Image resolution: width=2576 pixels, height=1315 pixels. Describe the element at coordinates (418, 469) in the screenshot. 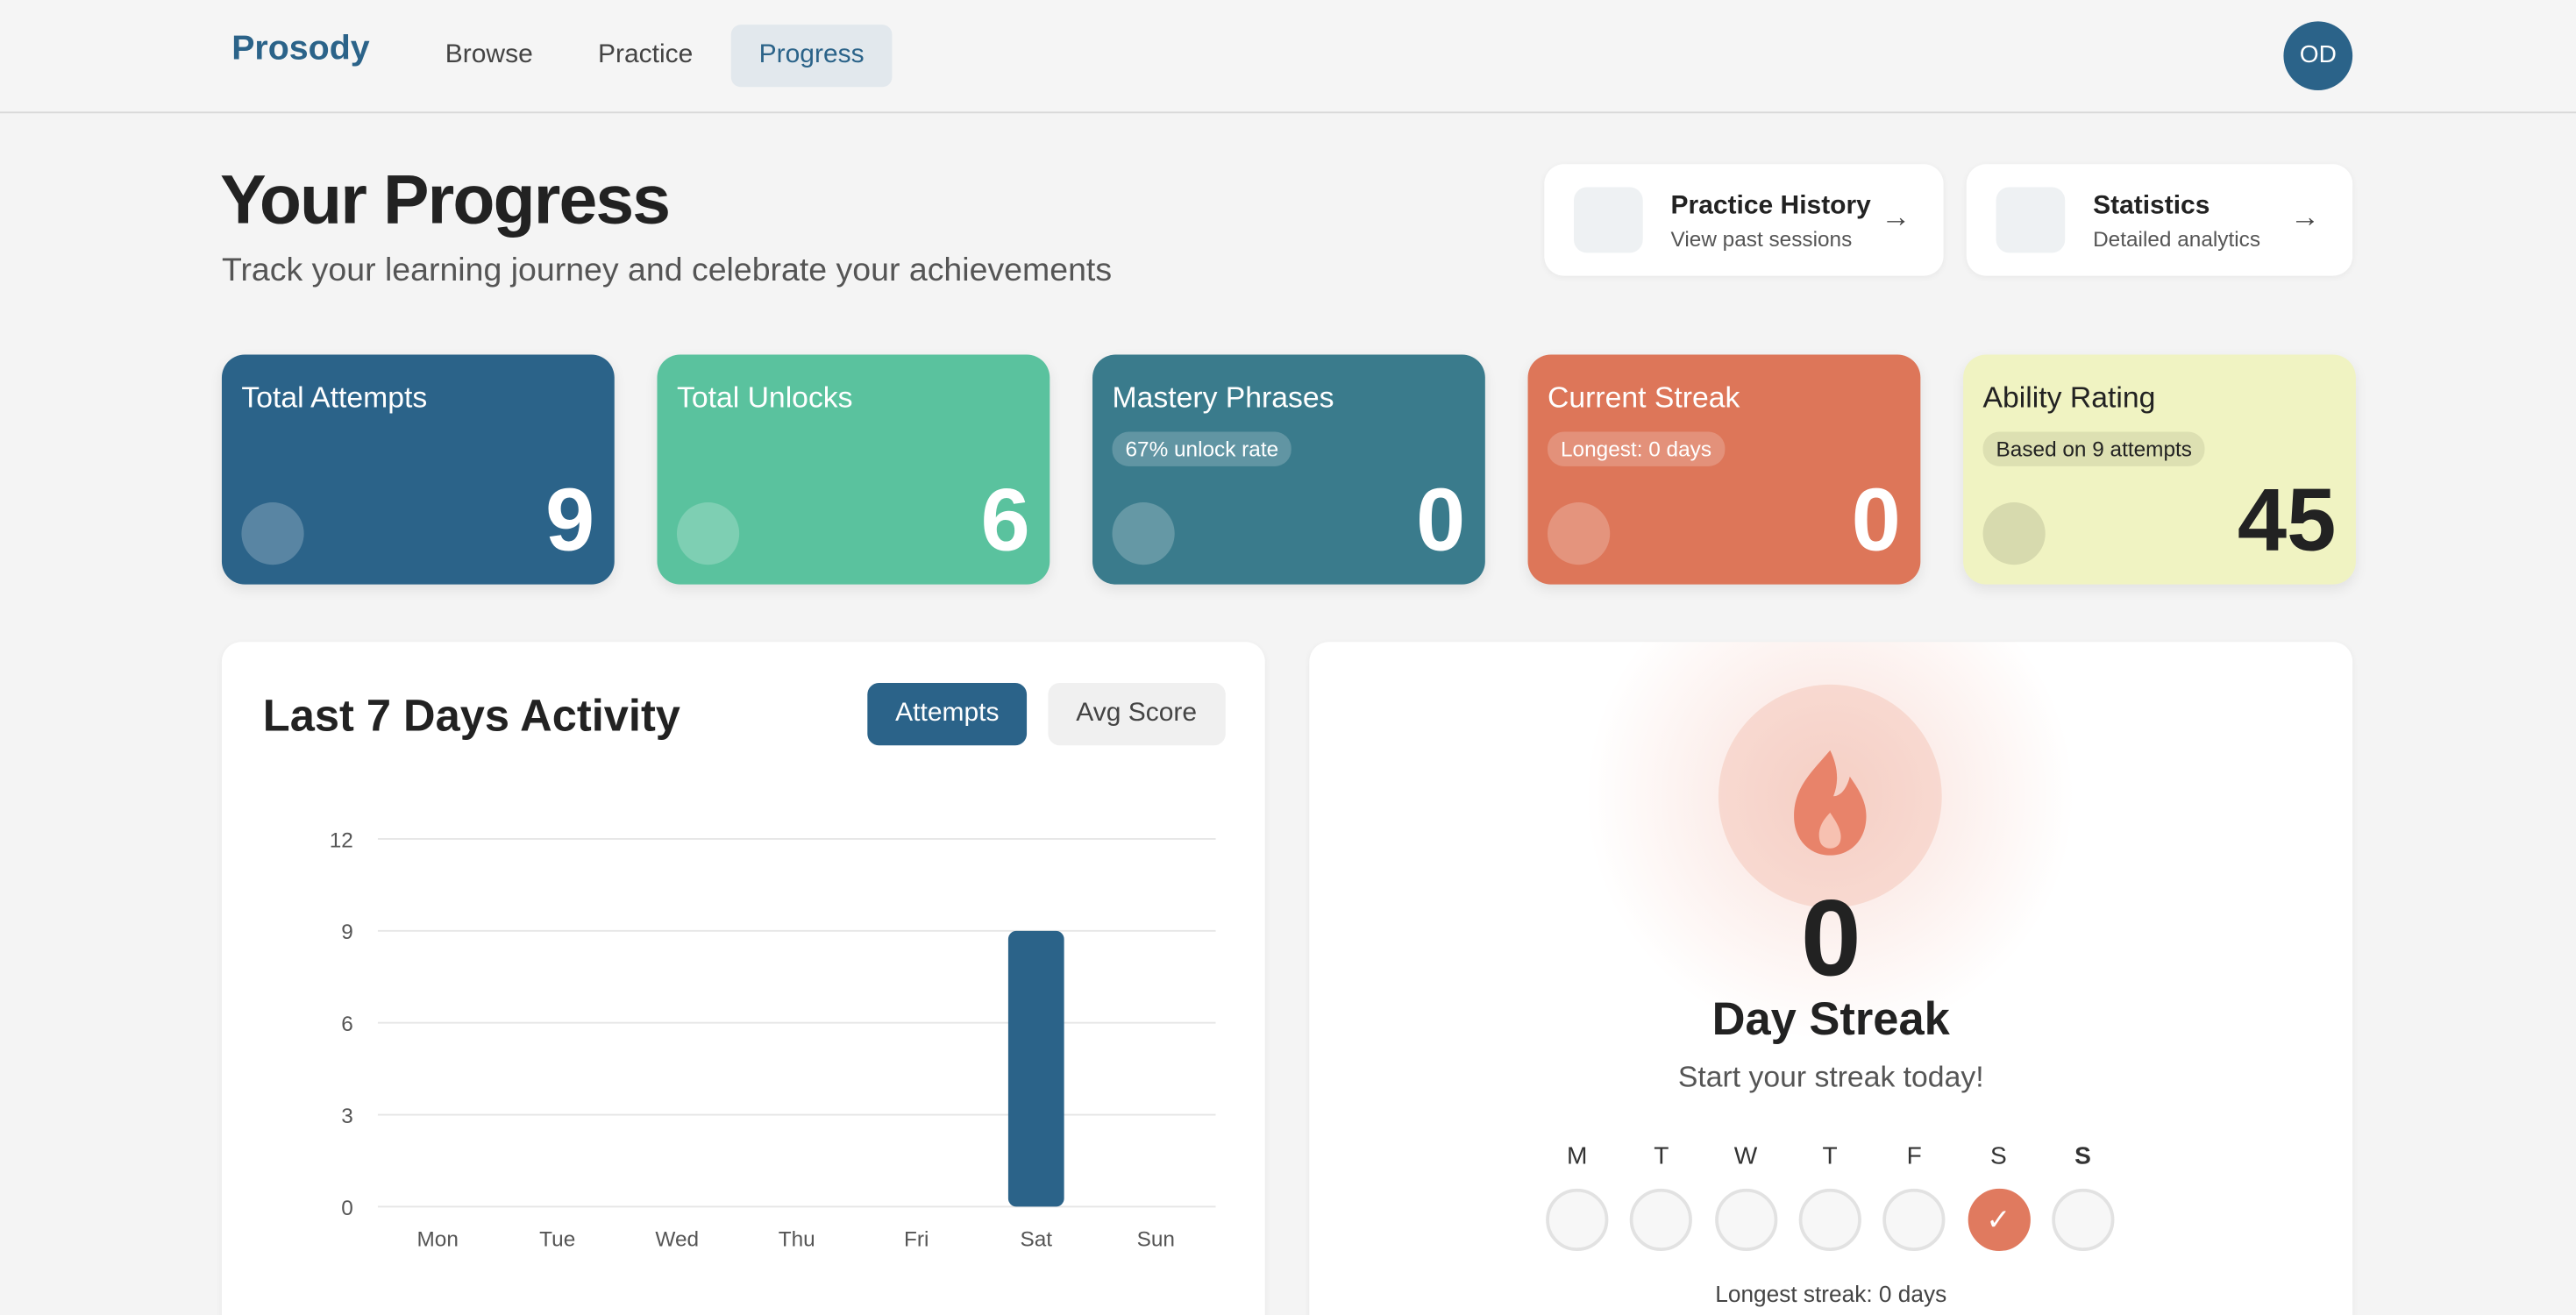

I see `stat-card: Total Attempts 9` at that location.